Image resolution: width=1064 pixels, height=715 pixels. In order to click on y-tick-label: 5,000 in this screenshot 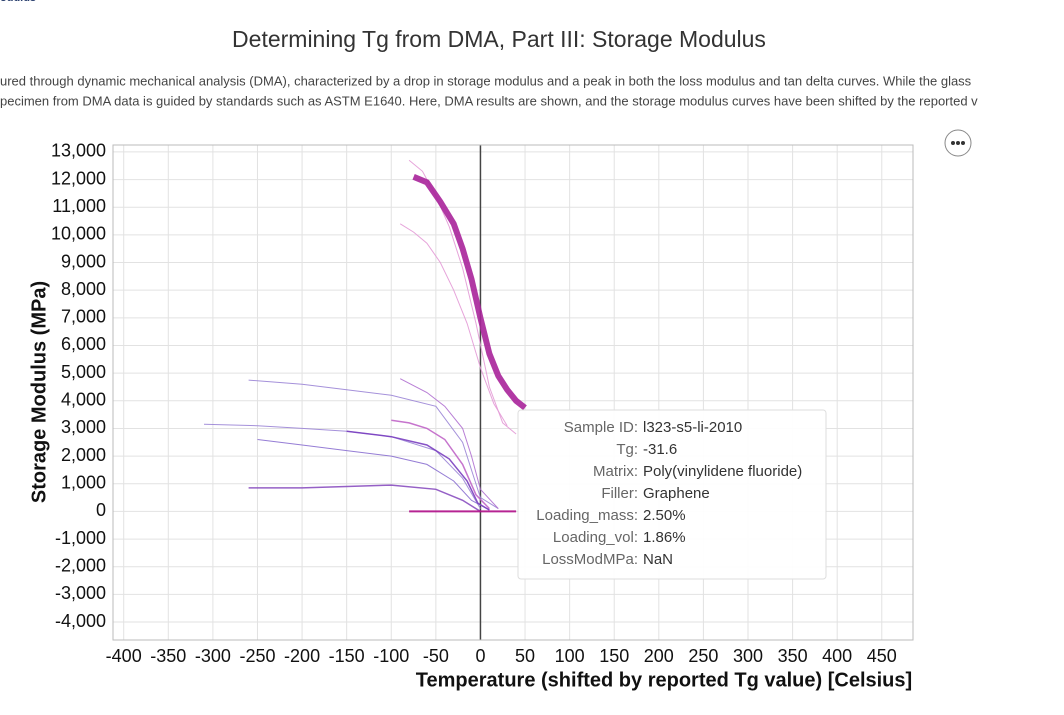, I will do `click(83, 372)`.